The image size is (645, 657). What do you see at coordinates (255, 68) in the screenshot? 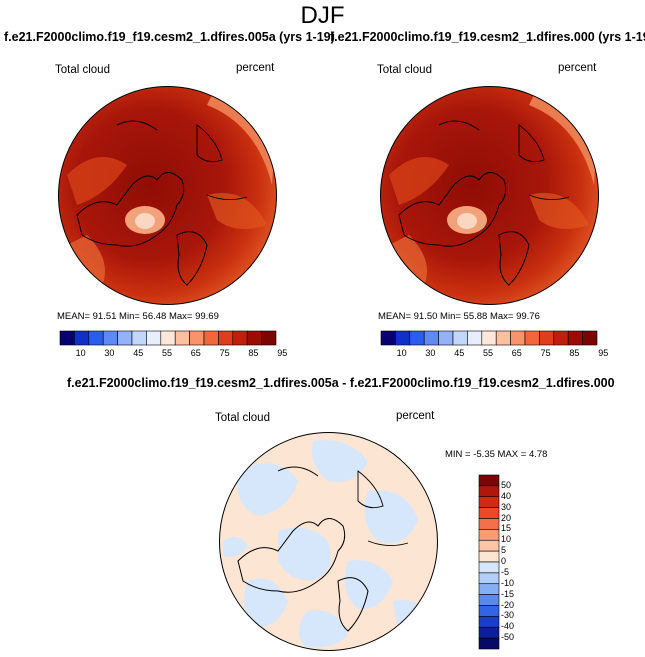
I see `panel1-units-label: percent` at bounding box center [255, 68].